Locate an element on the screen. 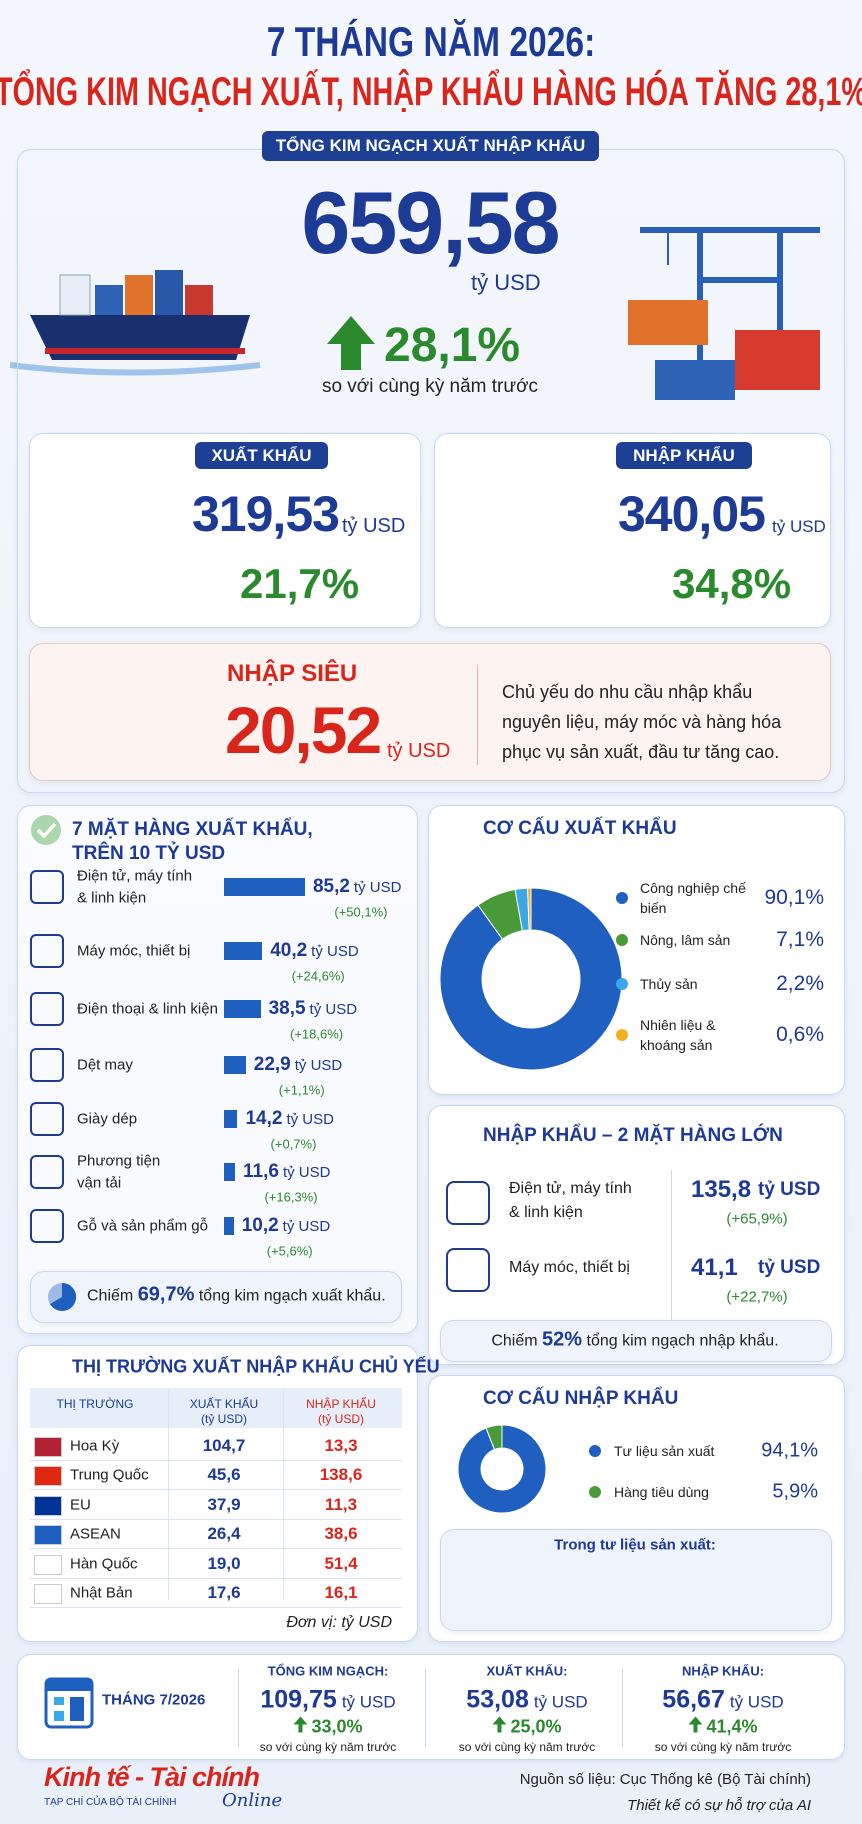  title-line: 7 MẶT HÀNG XUẤT KHẨU, is located at coordinates (192, 829).